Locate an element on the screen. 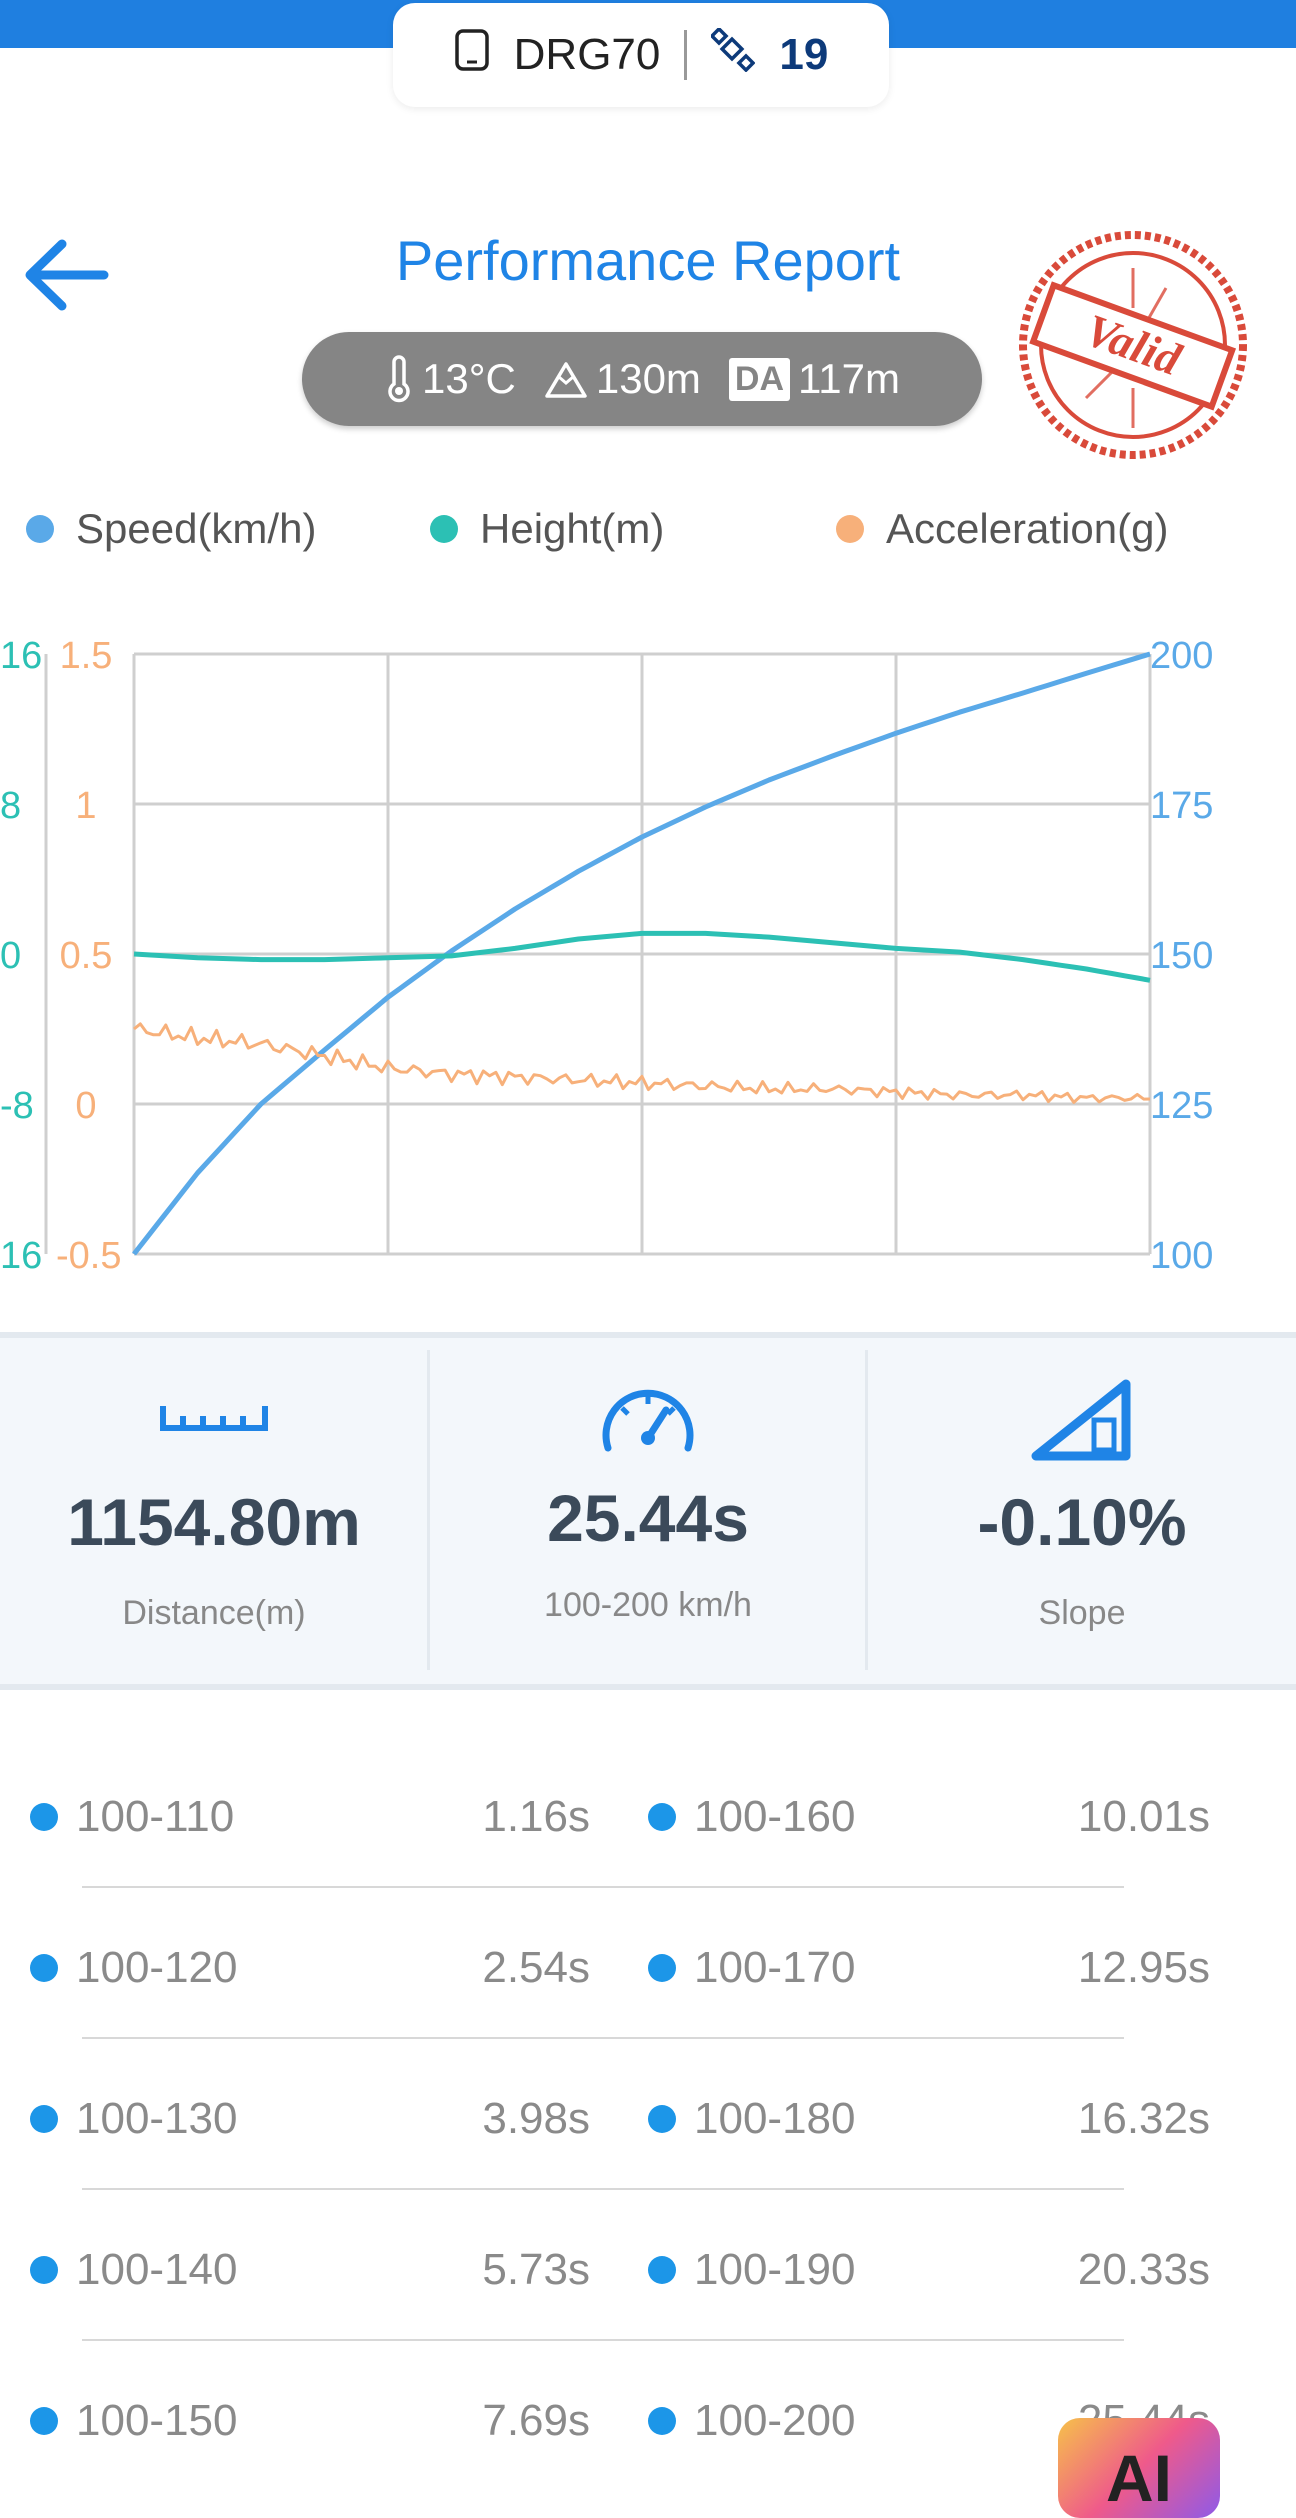 Image resolution: width=1296 pixels, height=2518 pixels. stat-slope: -0.10% Slope is located at coordinates (1082, 1511).